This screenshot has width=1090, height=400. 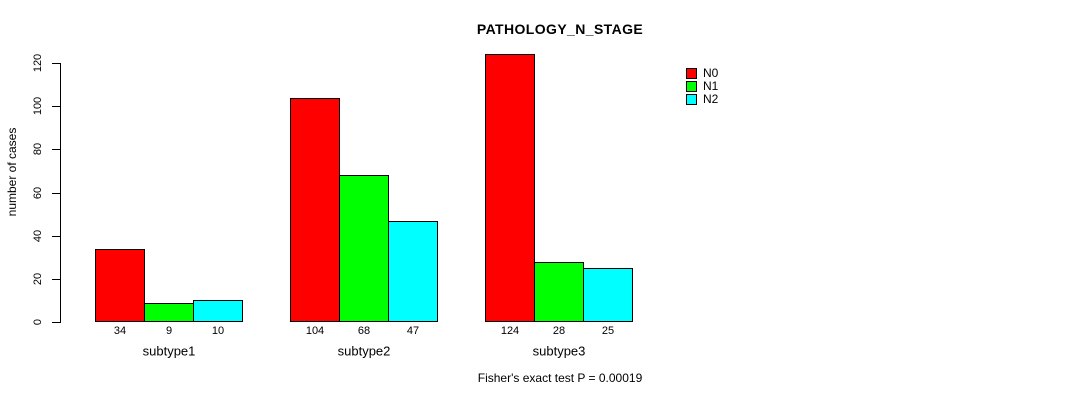 I want to click on legend-item-N0: N0, so click(x=702, y=73).